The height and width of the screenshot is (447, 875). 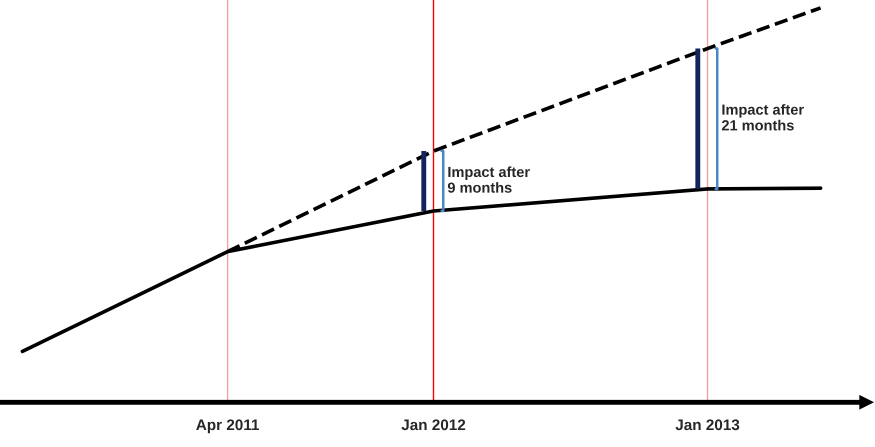 What do you see at coordinates (763, 117) in the screenshot?
I see `annotation: Impact after 21 months` at bounding box center [763, 117].